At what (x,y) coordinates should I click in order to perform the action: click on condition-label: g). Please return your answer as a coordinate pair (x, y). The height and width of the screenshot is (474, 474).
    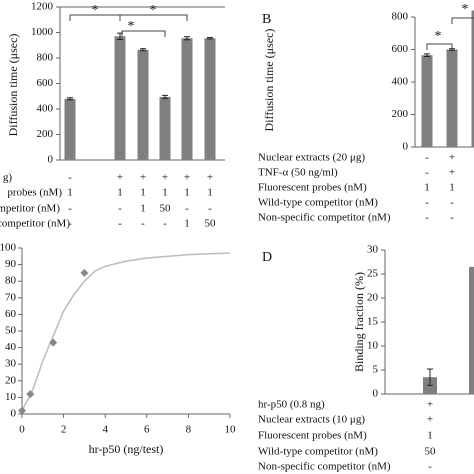
    Looking at the image, I should click on (8, 178).